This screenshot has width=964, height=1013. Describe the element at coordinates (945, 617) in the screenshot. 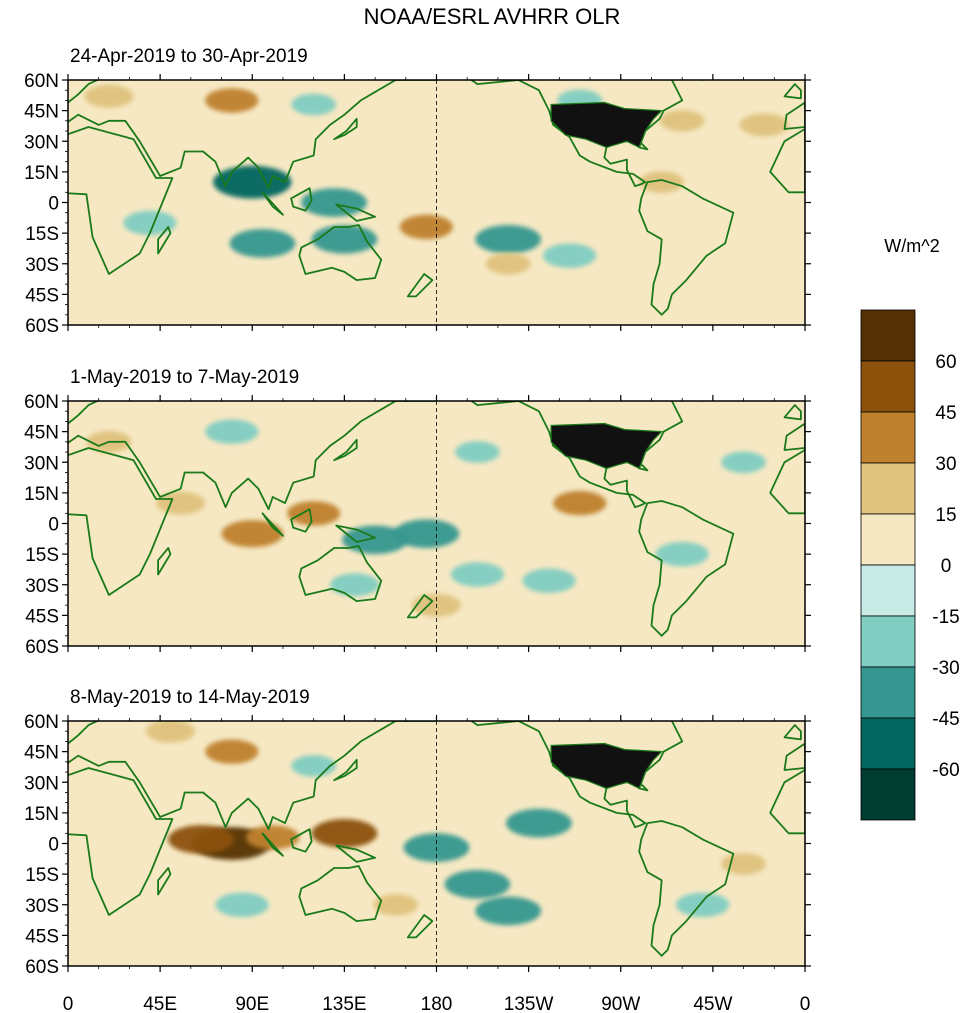

I see `colorbar-label: -15` at that location.